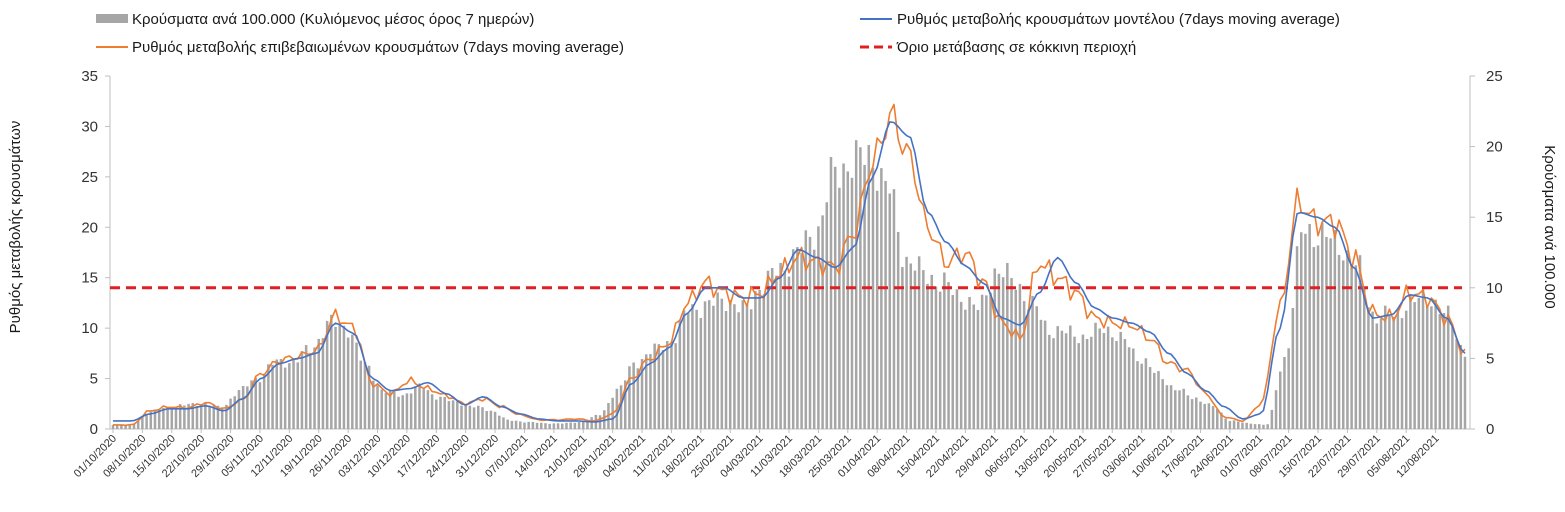 Image resolution: width=1565 pixels, height=512 pixels. What do you see at coordinates (1490, 429) in the screenshot?
I see `y-right-tick-label: 0` at bounding box center [1490, 429].